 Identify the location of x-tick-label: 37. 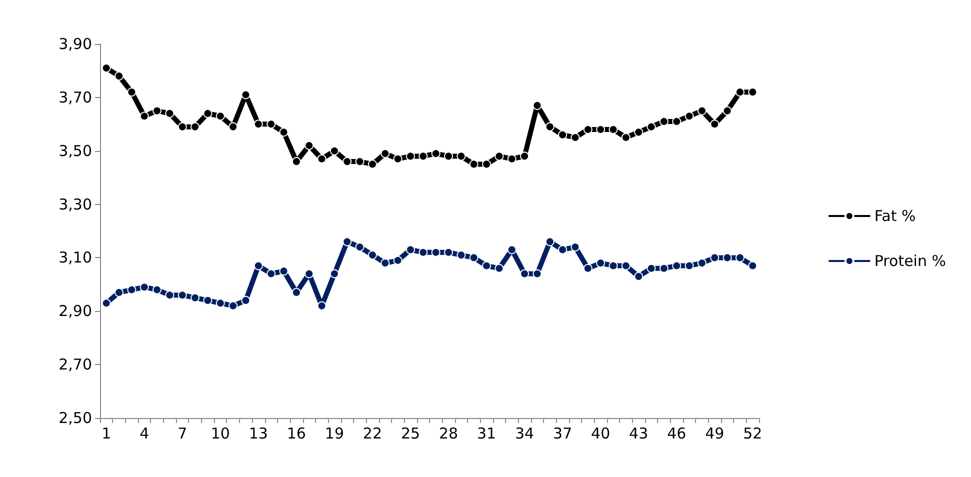
(562, 433).